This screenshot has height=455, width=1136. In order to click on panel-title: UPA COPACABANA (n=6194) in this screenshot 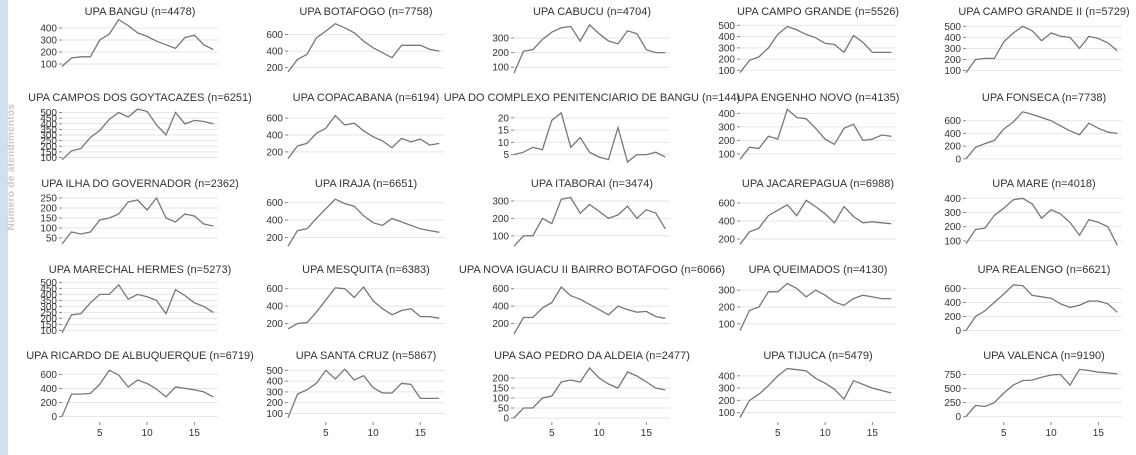, I will do `click(366, 98)`.